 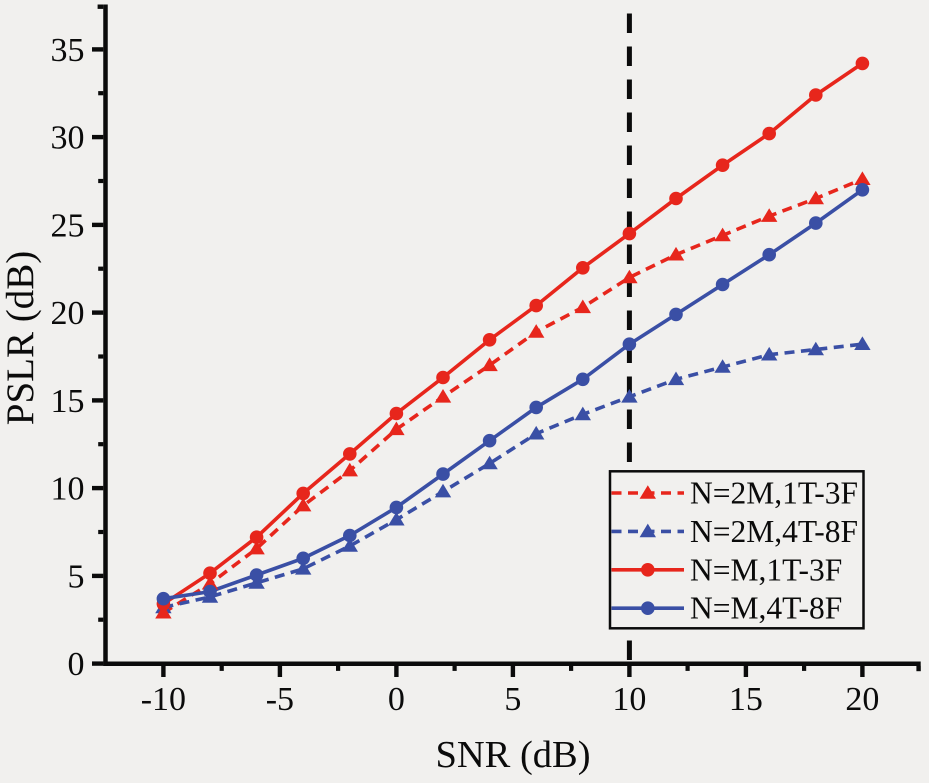 I want to click on svg-text: N=2M,1T-3F, so click(x=774, y=493).